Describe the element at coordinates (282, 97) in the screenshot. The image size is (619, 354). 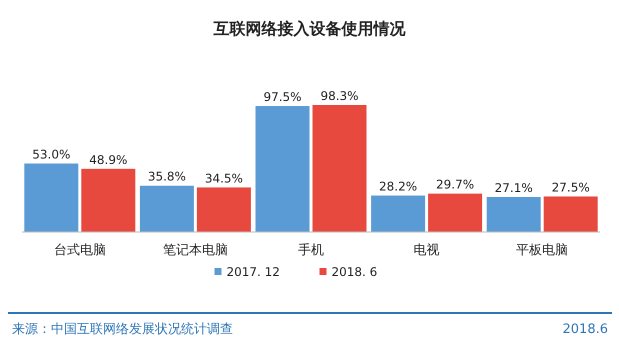
I see `data-label: 97.5%` at that location.